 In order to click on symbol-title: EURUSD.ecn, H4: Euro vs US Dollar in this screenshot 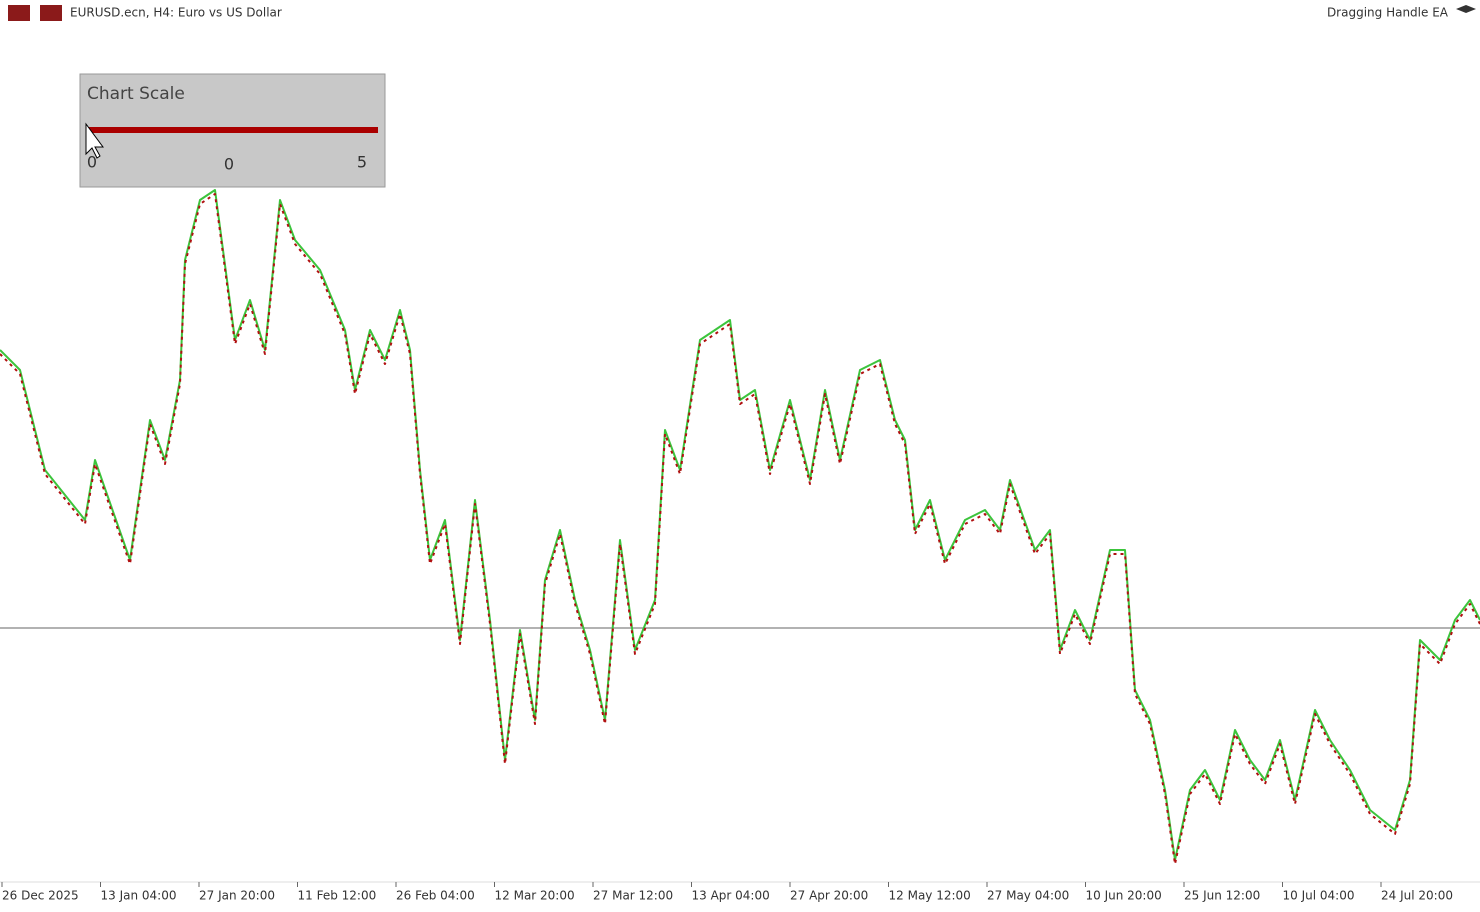, I will do `click(176, 13)`.